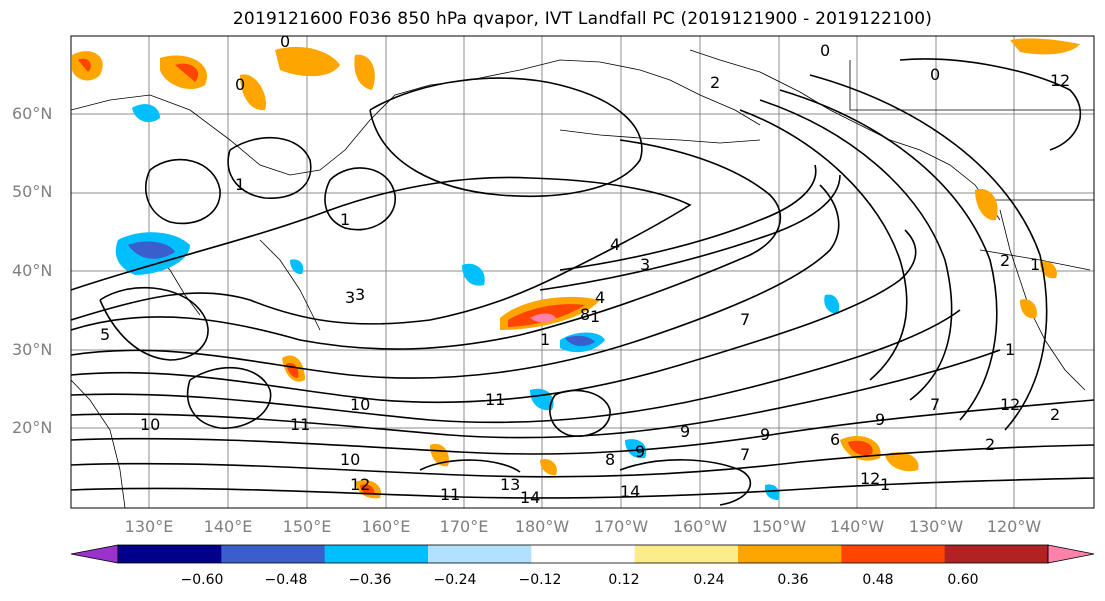  I want to click on colorbar-outline, so click(583, 554).